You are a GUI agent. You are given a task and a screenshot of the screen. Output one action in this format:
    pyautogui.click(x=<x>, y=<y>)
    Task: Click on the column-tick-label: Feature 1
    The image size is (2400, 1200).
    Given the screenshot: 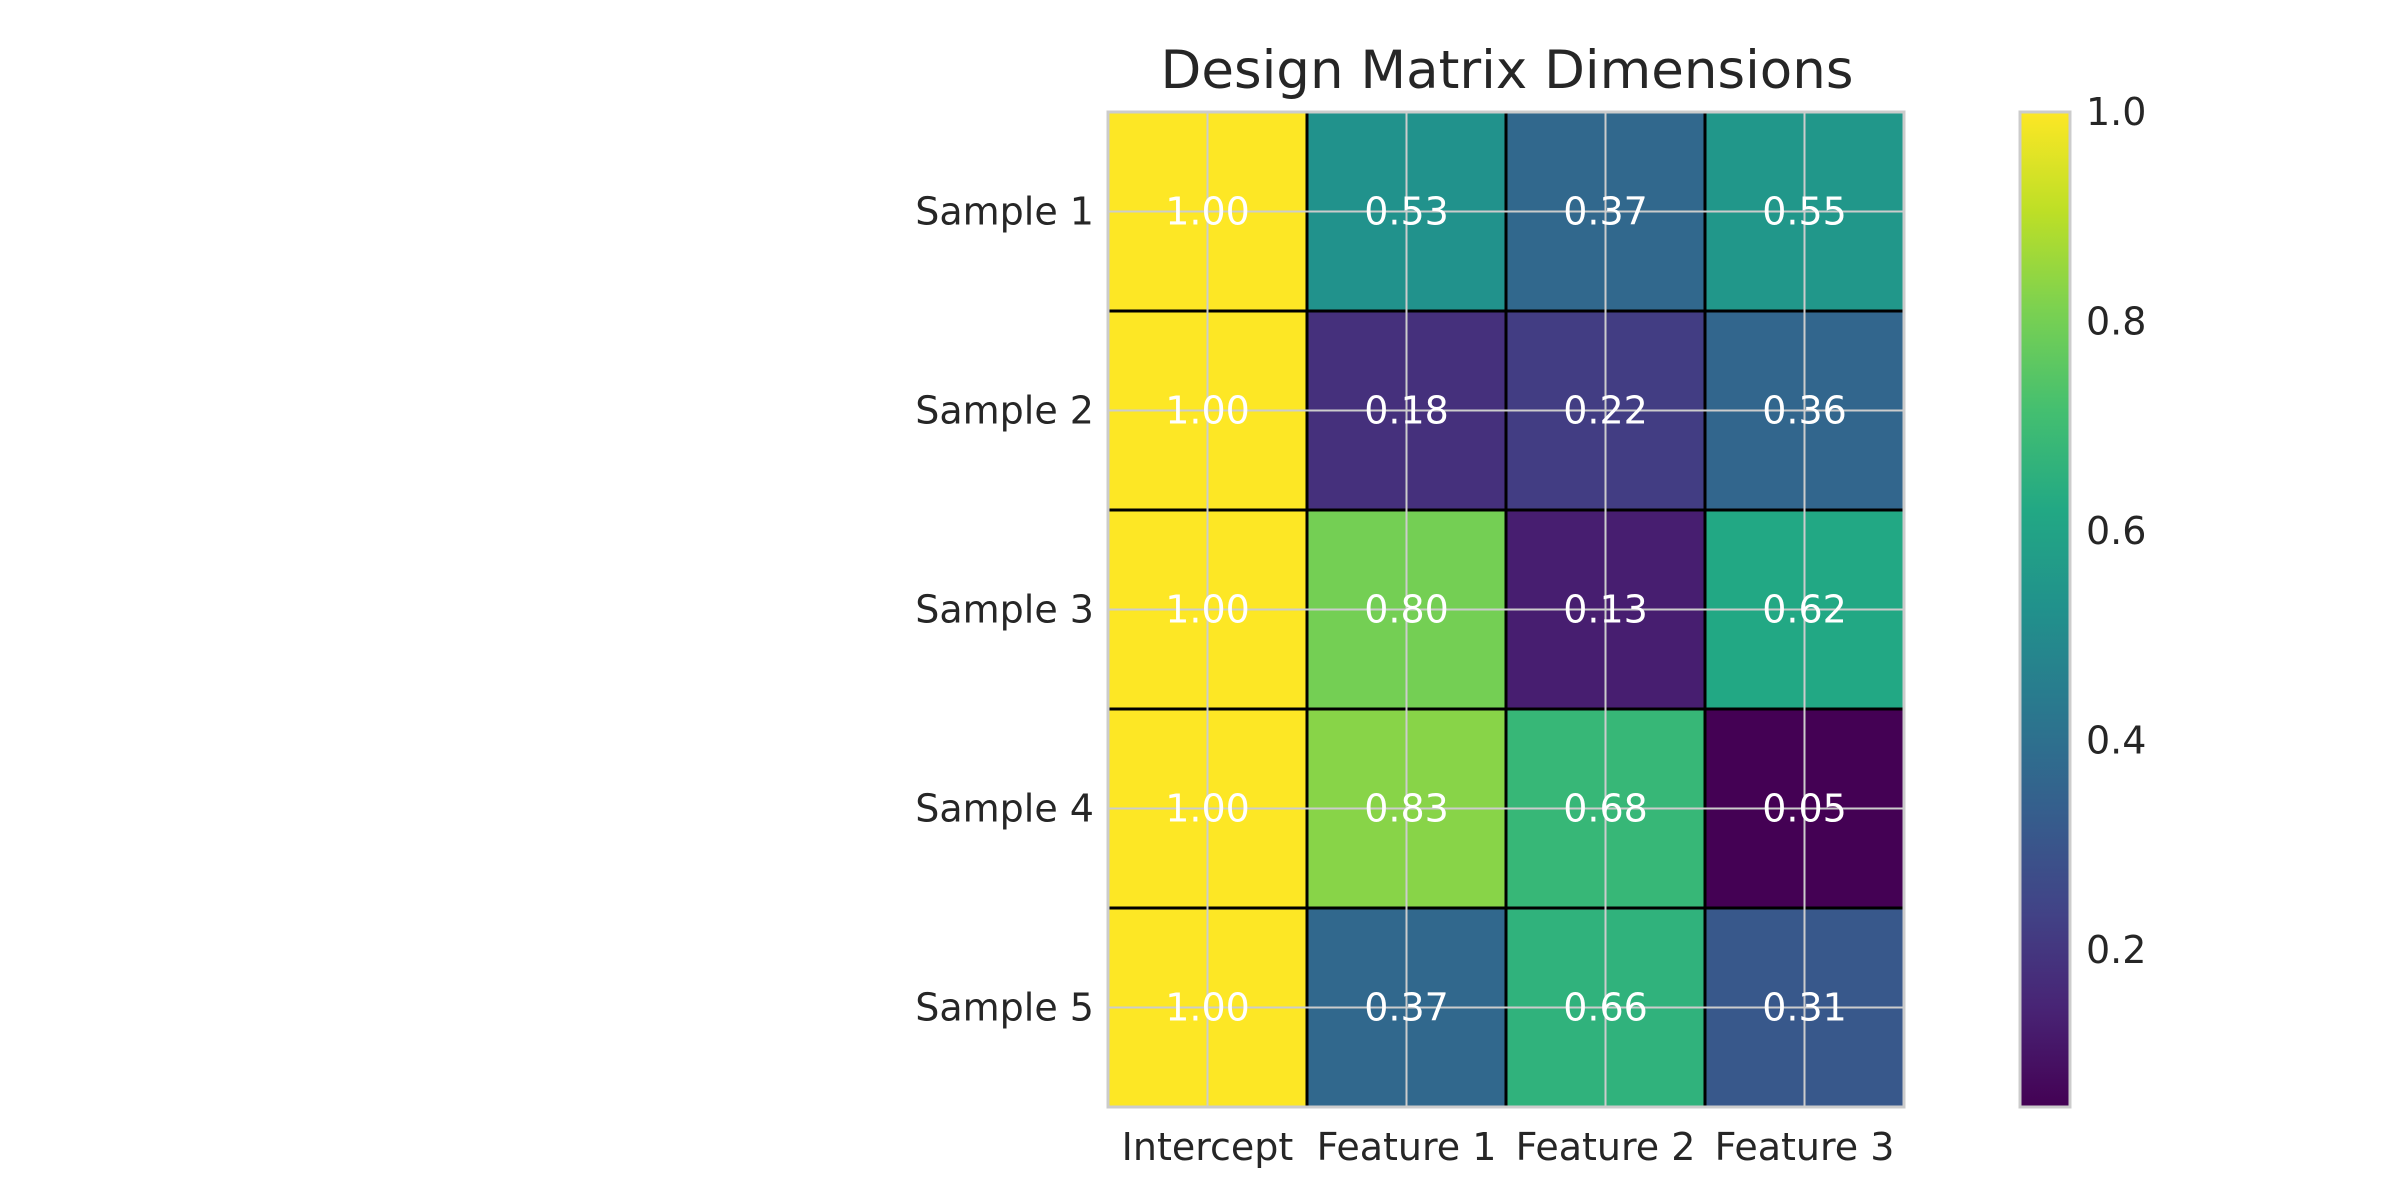 What is the action you would take?
    pyautogui.click(x=1407, y=1147)
    